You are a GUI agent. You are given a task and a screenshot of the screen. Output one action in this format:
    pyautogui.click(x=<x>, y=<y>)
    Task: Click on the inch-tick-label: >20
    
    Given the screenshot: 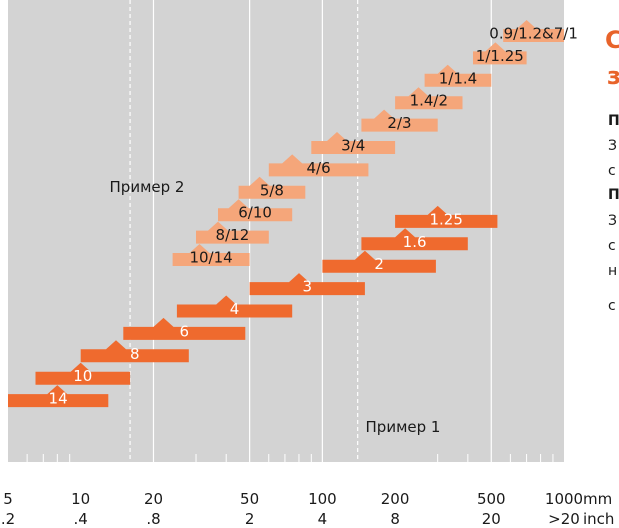 What is the action you would take?
    pyautogui.click(x=564, y=519)
    